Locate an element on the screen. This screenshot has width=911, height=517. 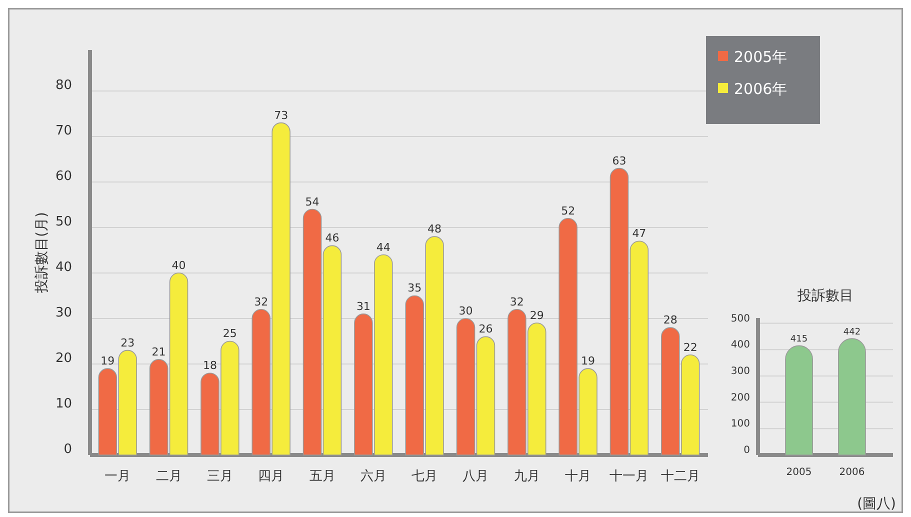
data-label: 29 is located at coordinates (537, 315).